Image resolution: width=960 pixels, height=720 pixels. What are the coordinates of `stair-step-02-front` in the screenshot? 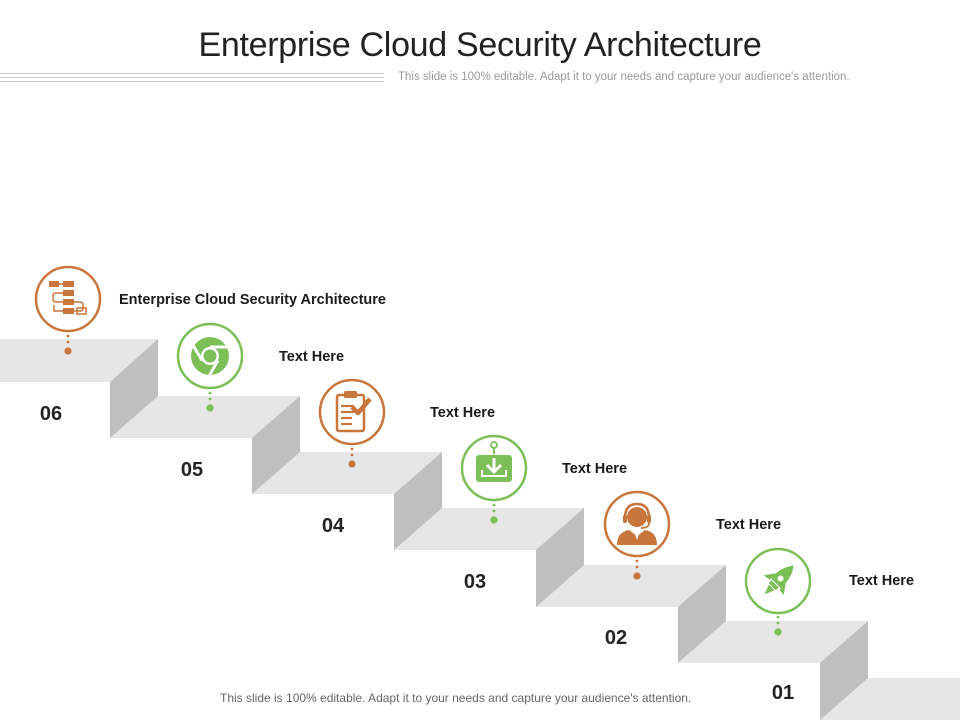 It's located at (607, 635).